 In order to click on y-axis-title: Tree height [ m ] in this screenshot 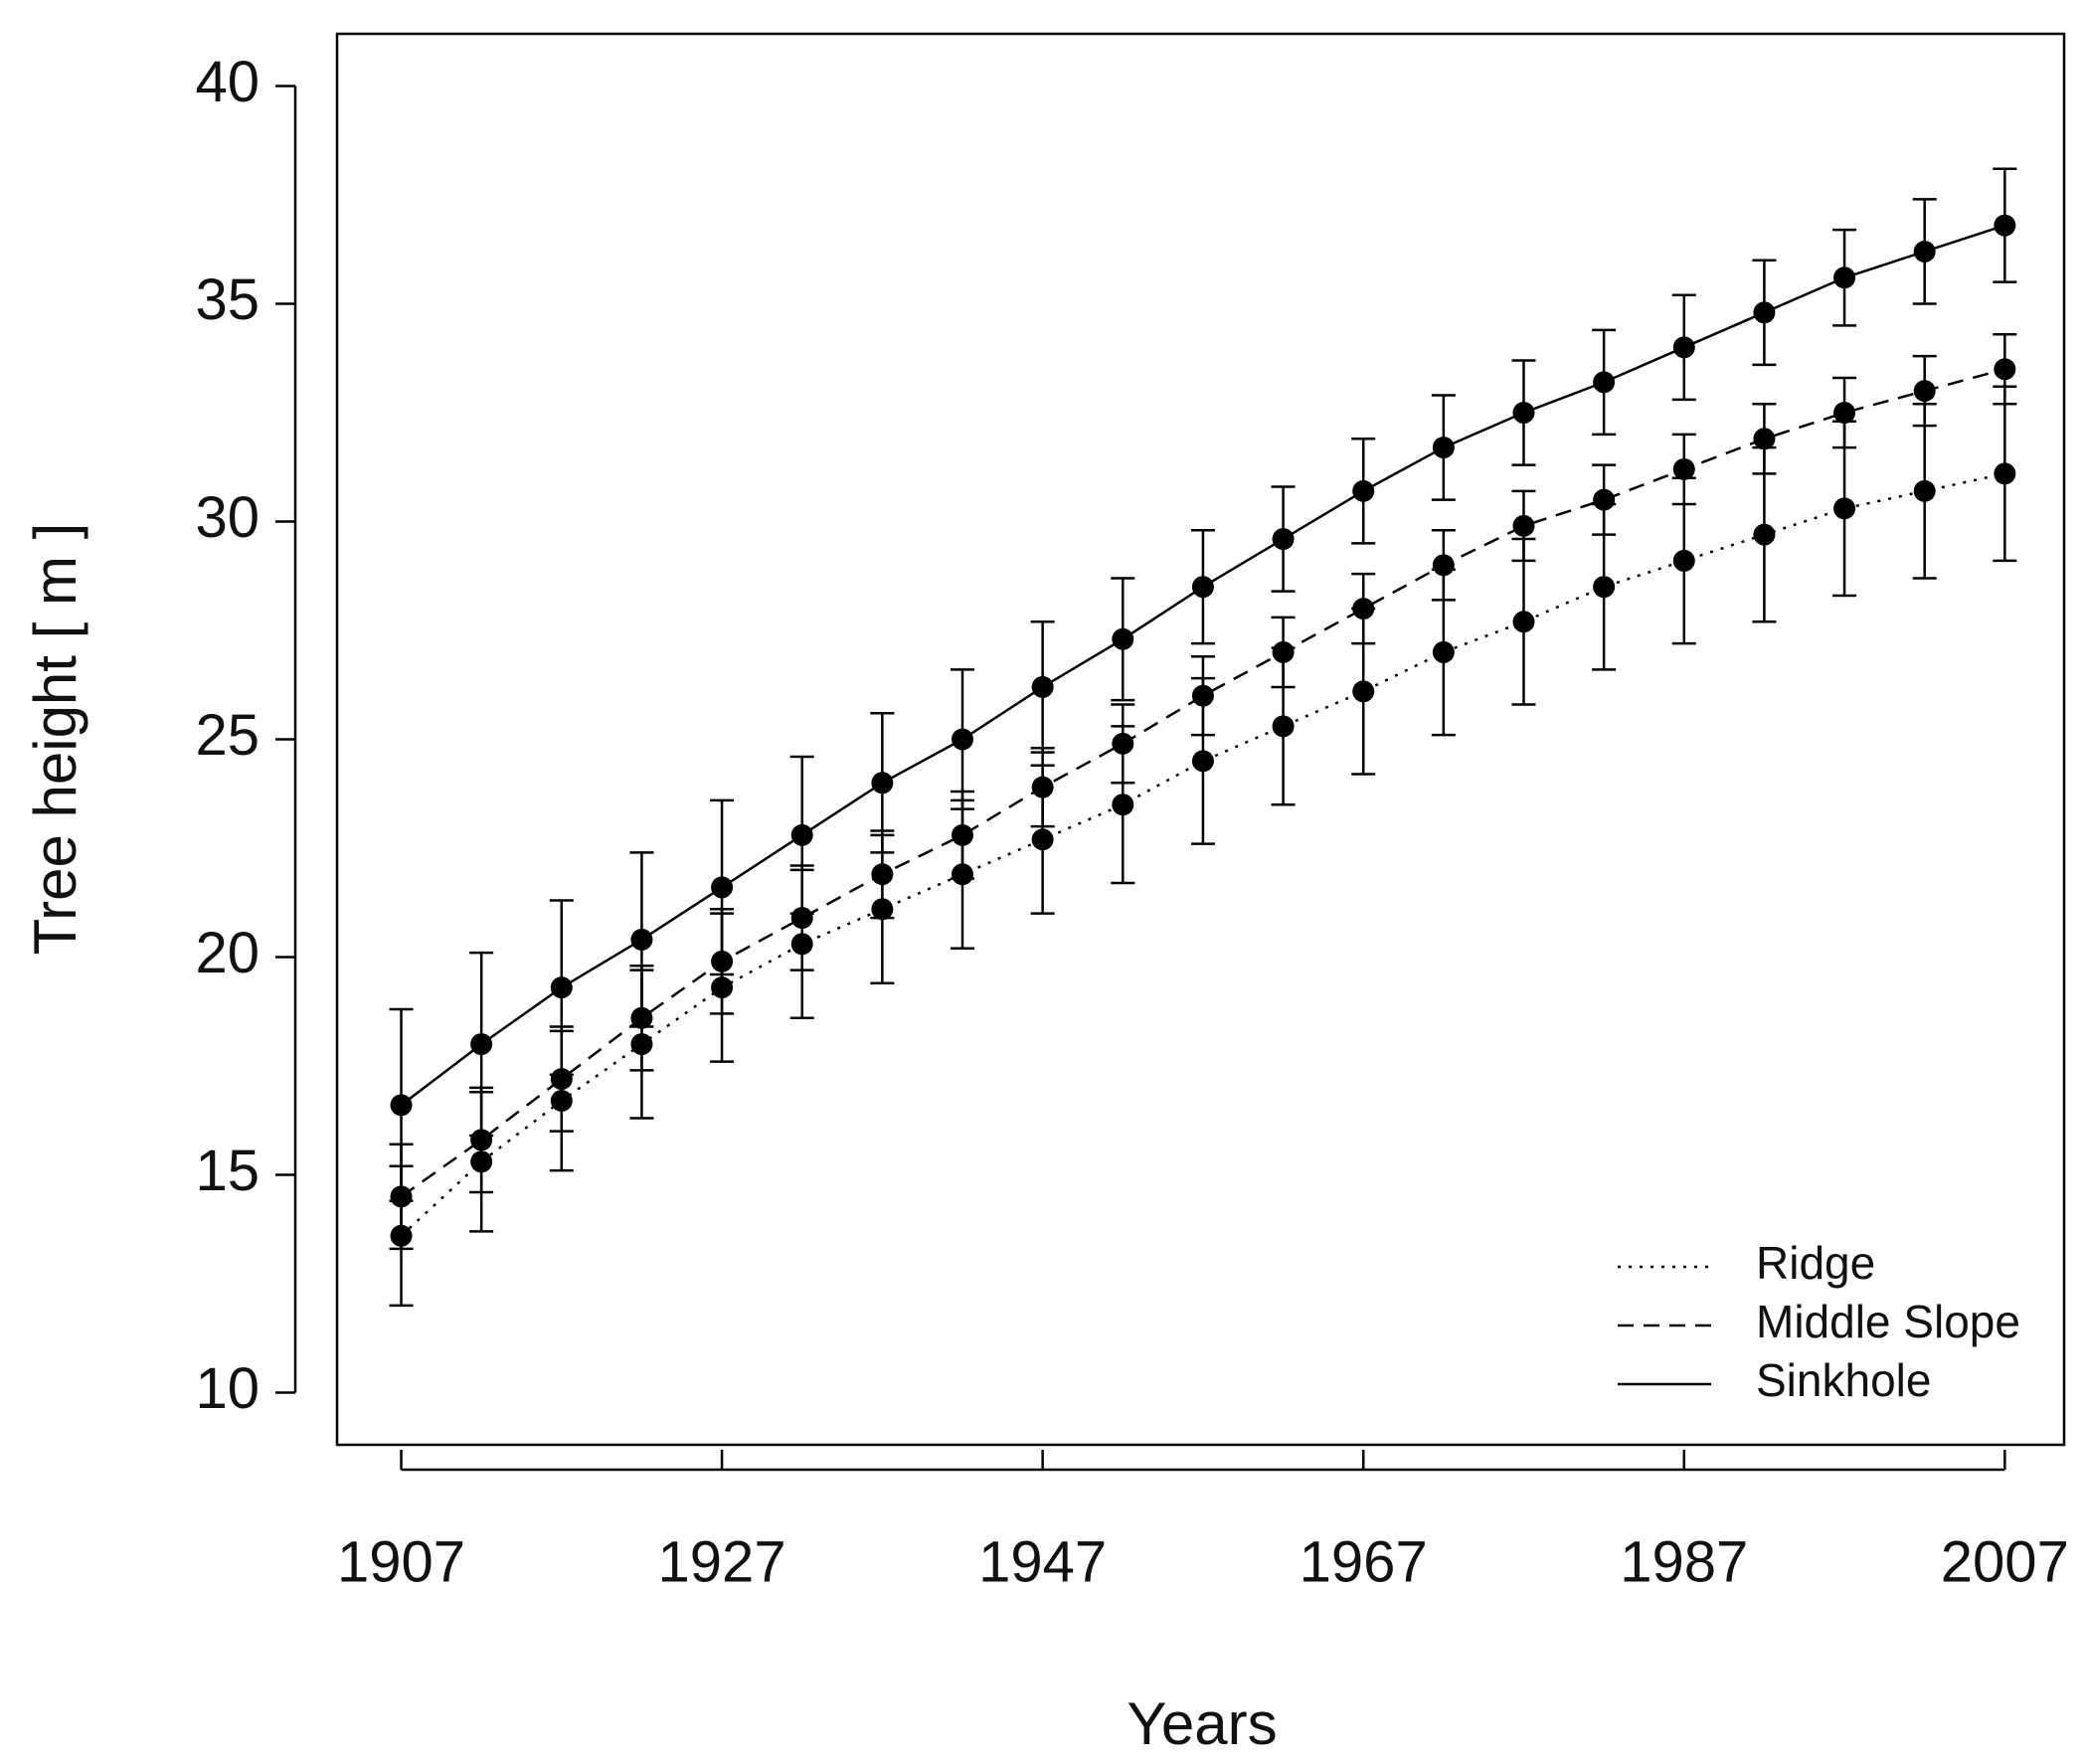, I will do `click(55, 739)`.